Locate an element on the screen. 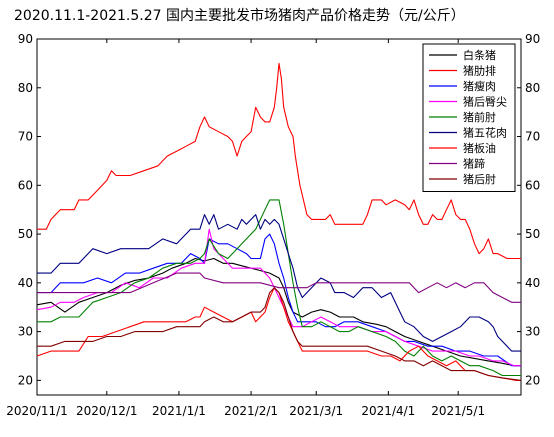 Image resolution: width=554 pixels, height=437 pixels. legend-box is located at coordinates (469, 117).